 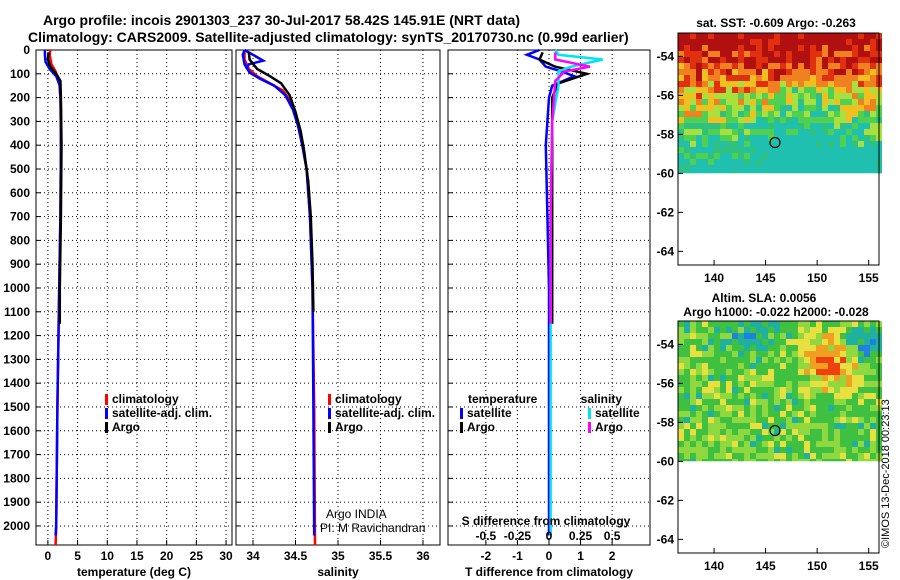 I want to click on legend-swatch, so click(x=329, y=399).